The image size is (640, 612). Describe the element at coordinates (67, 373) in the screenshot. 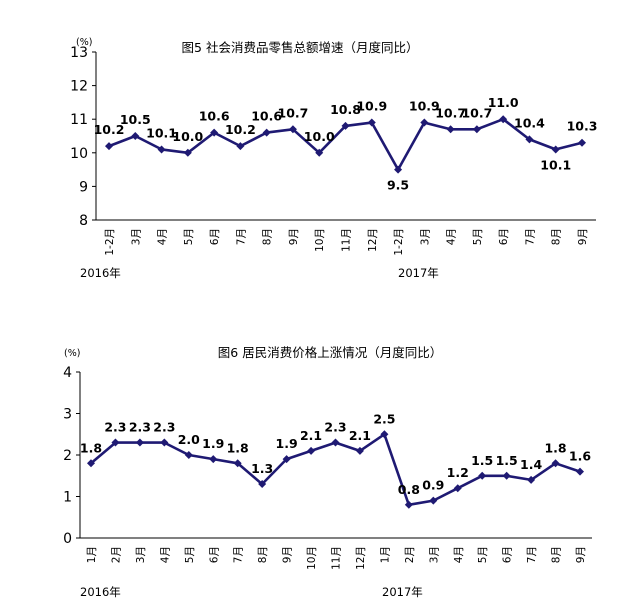

I see `chart2-y-tick-label: 4` at that location.